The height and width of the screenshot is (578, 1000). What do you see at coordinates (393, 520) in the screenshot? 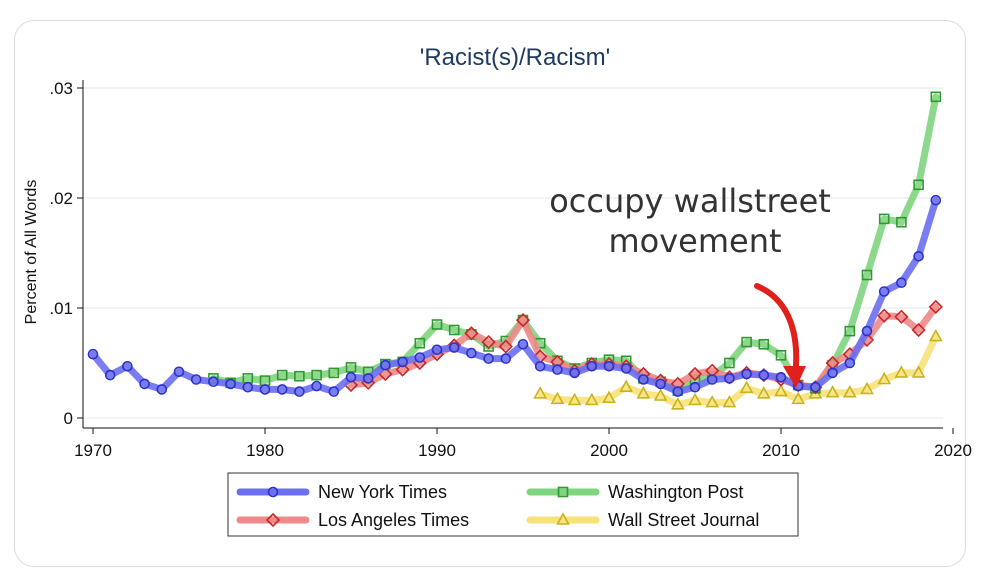
I see `legend-label: Los Angeles Times` at bounding box center [393, 520].